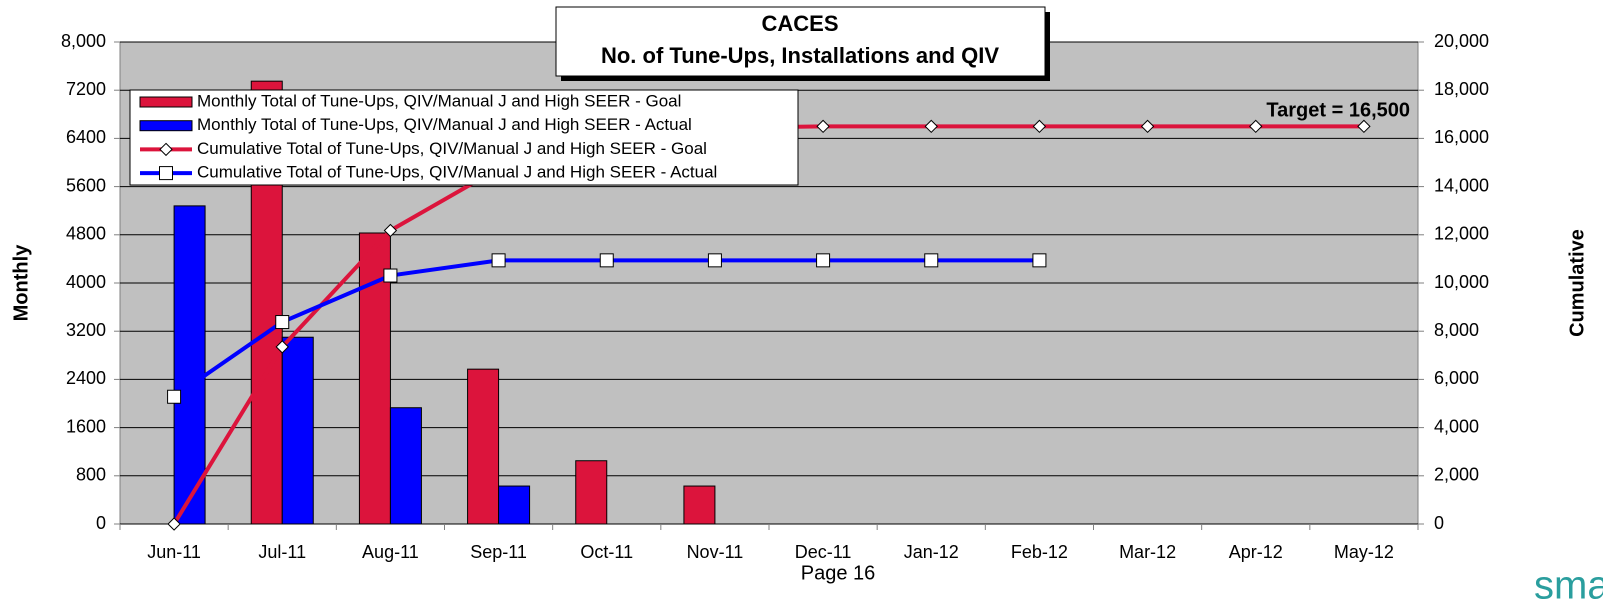 The width and height of the screenshot is (1603, 602). What do you see at coordinates (498, 552) in the screenshot?
I see `x-tick-label: Sep-11` at bounding box center [498, 552].